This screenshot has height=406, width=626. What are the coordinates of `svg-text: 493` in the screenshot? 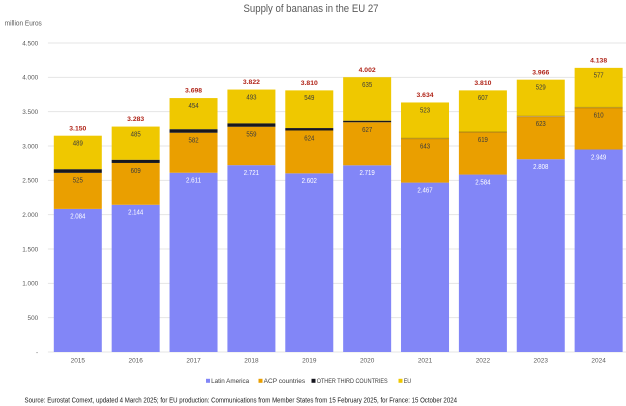 It's located at (251, 96).